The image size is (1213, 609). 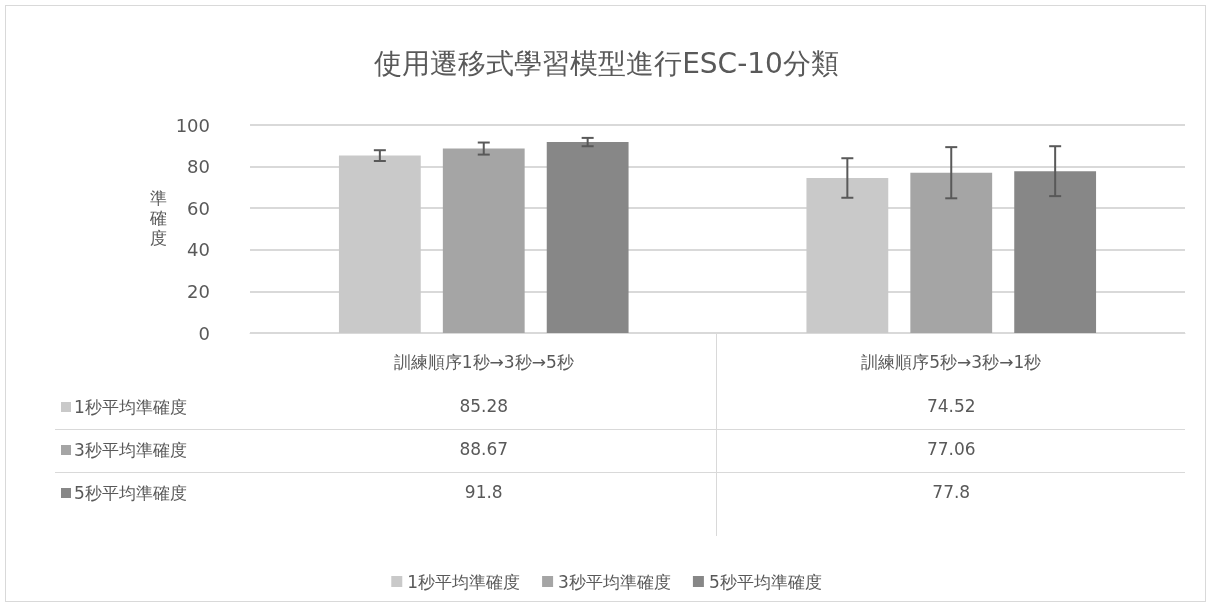 What do you see at coordinates (204, 333) in the screenshot?
I see `y-tick-label: 0` at bounding box center [204, 333].